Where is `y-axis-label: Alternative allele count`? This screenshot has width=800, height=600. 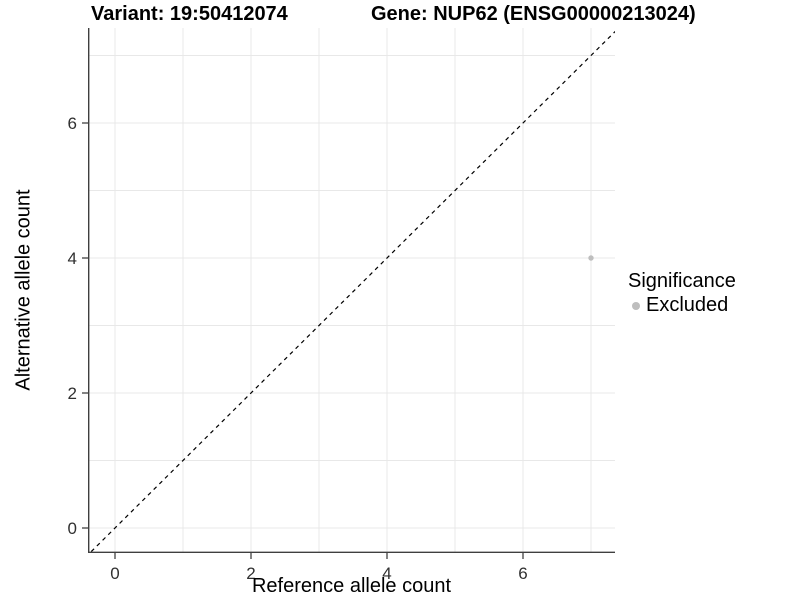 y-axis-label: Alternative allele count is located at coordinates (23, 290).